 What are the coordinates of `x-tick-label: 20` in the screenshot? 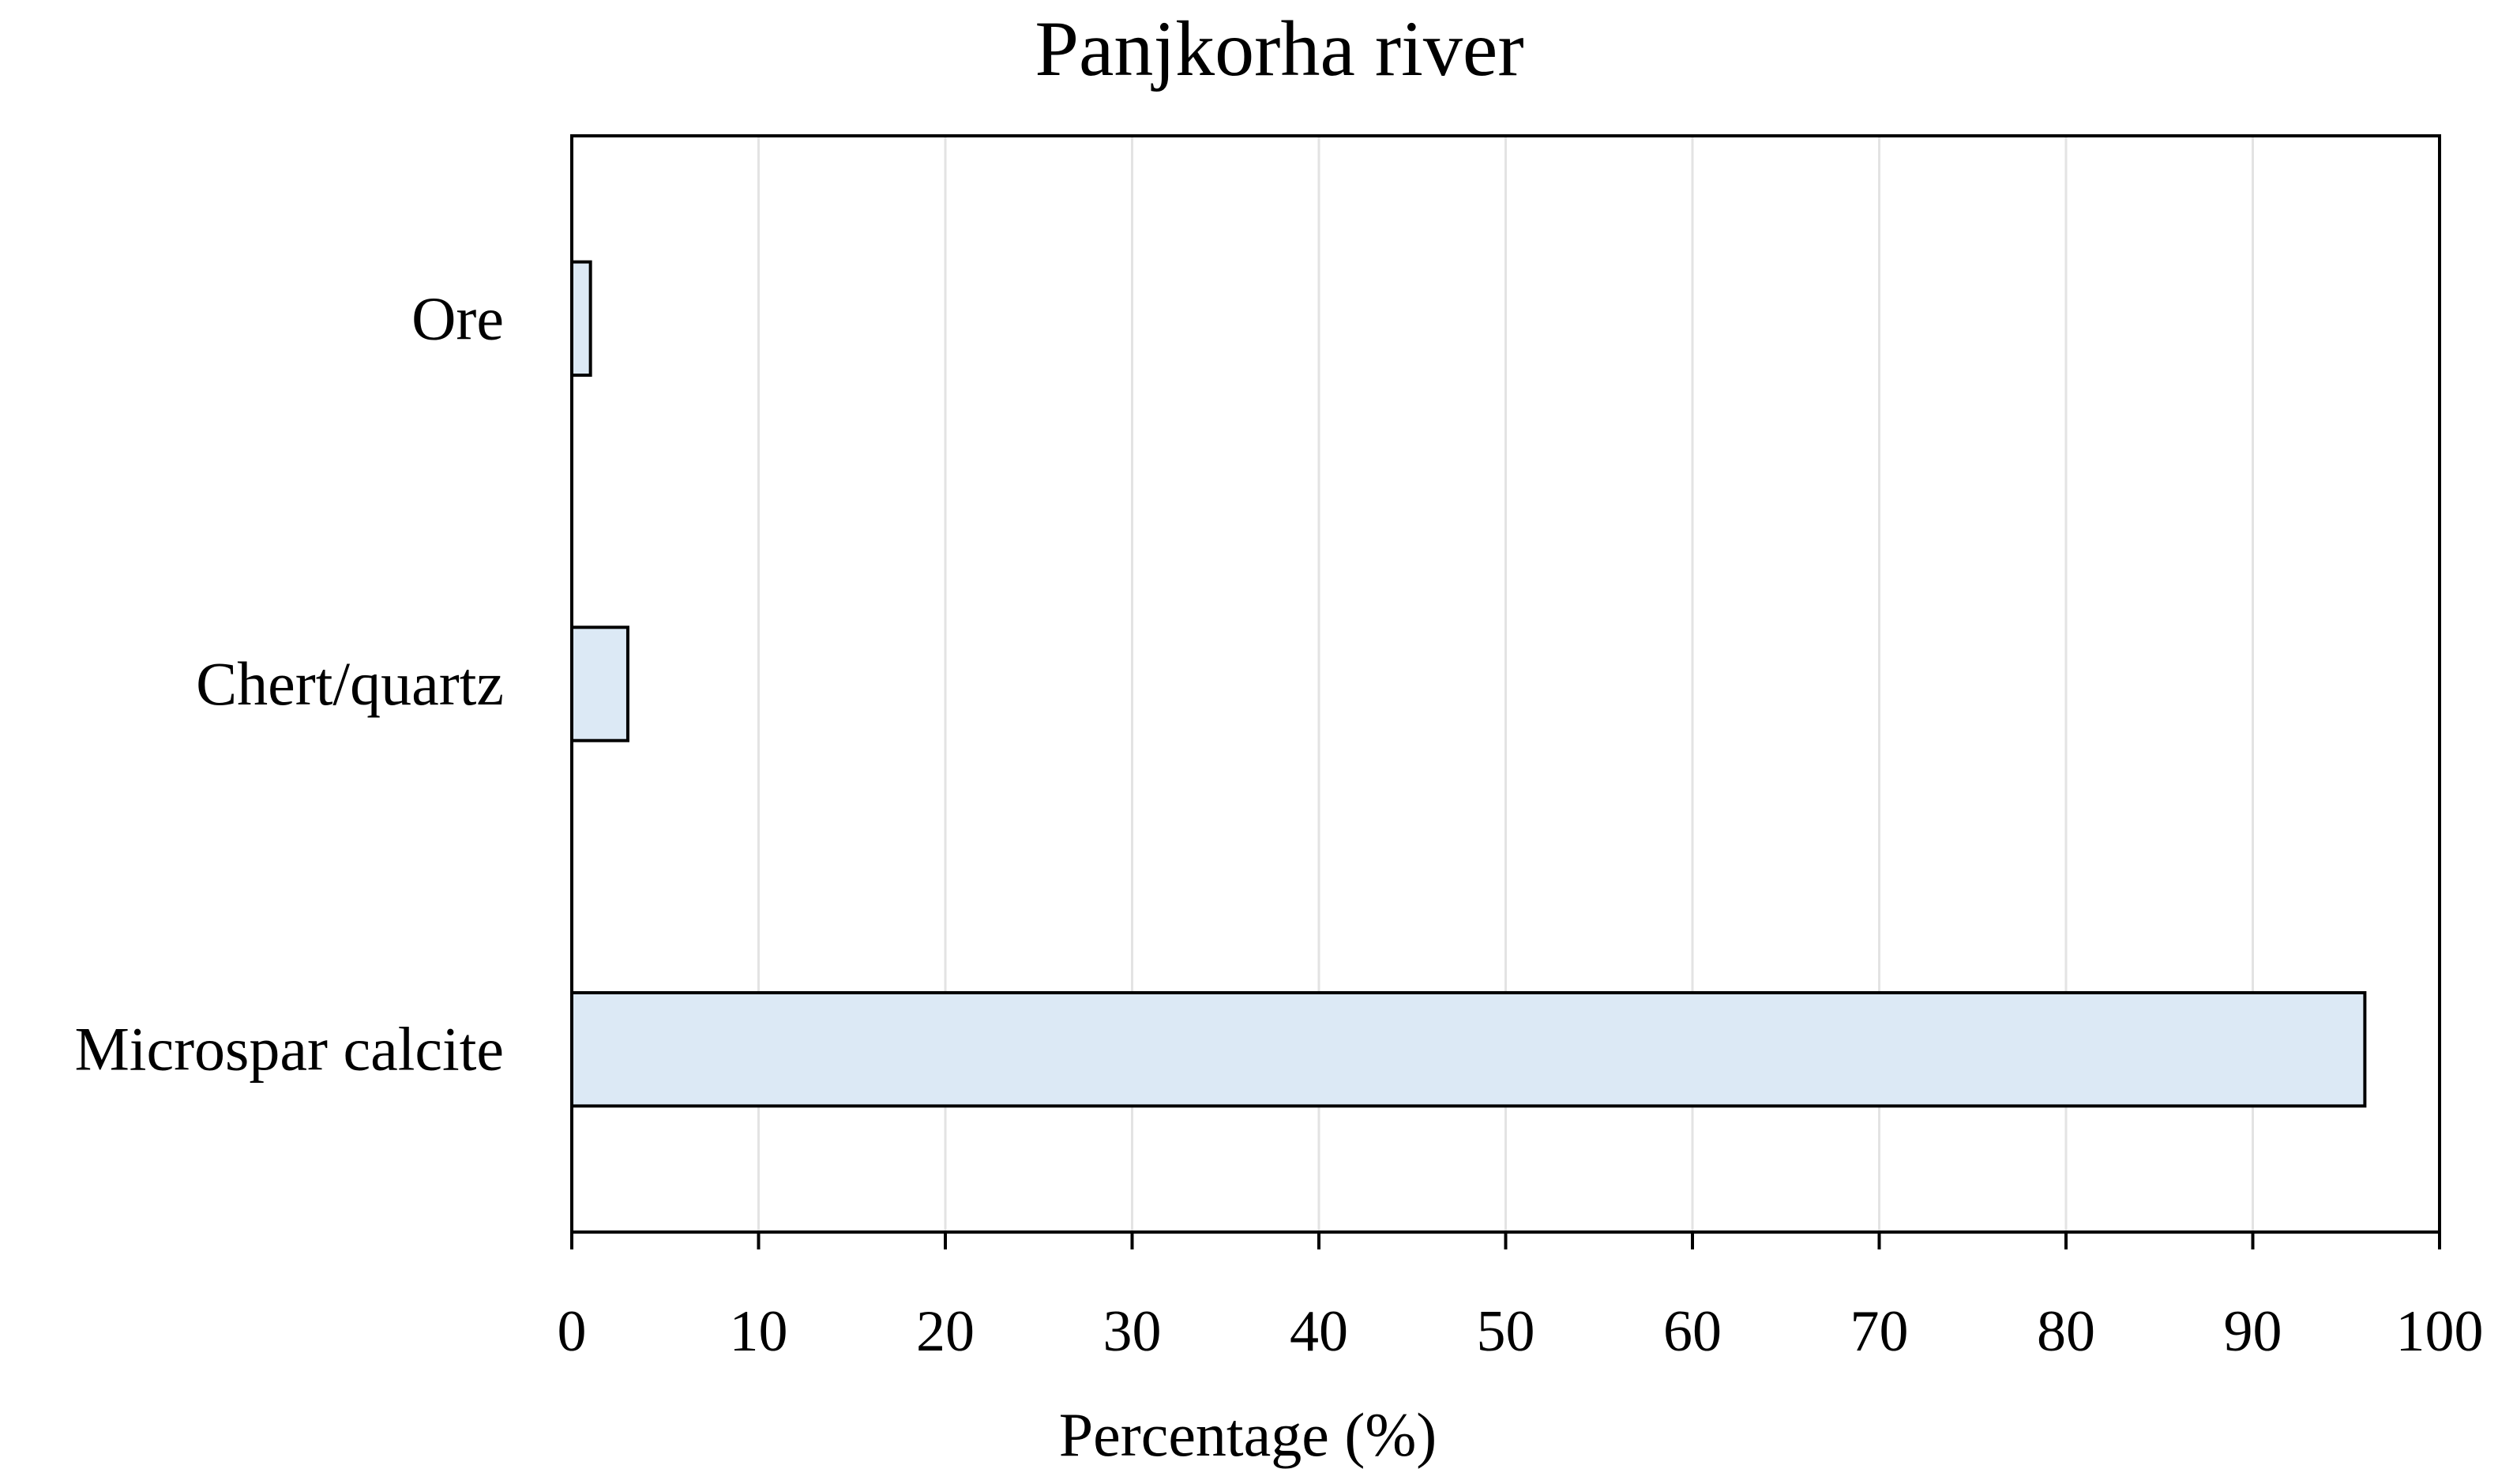 It's located at (945, 1331).